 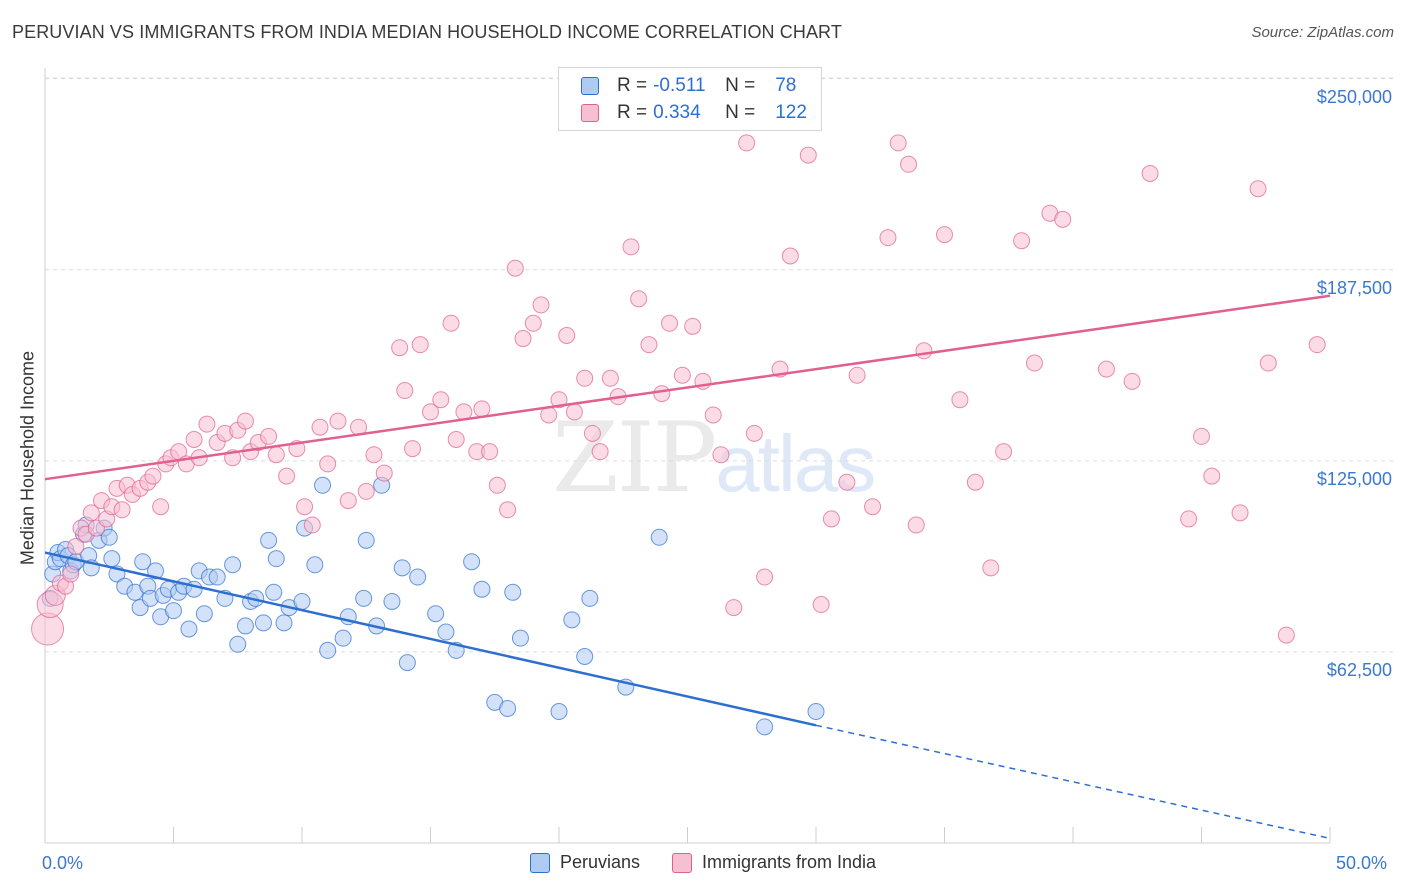 What do you see at coordinates (634, 458) in the screenshot?
I see `watermark-zip: ZIP` at bounding box center [634, 458].